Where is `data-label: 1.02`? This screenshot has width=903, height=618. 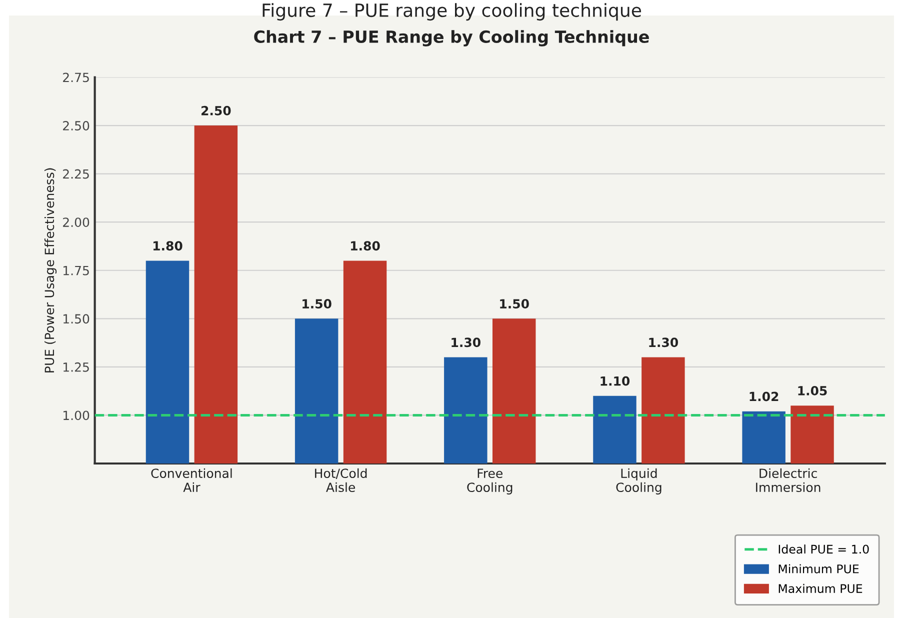
data-label: 1.02 is located at coordinates (764, 397).